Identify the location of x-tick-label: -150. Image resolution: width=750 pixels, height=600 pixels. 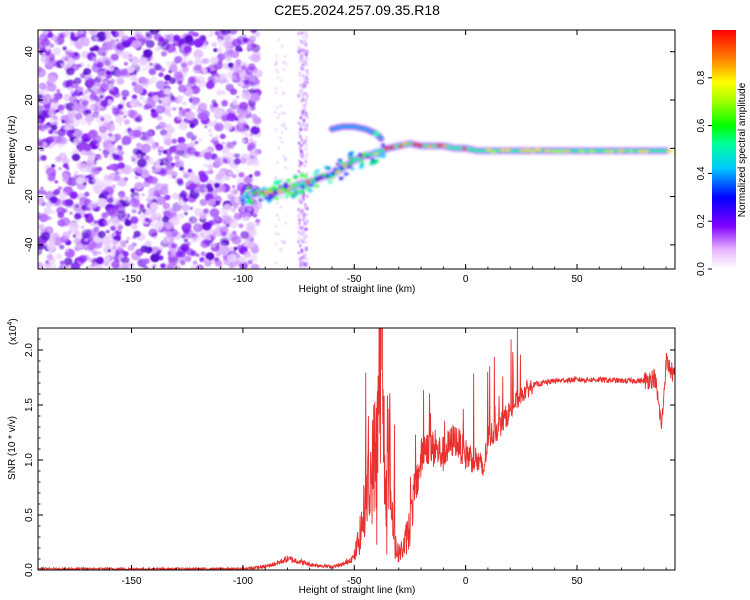
(132, 279).